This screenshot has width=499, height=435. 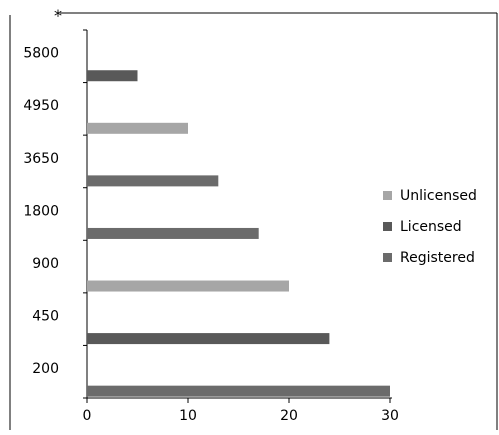 I want to click on legend-label: Unlicensed, so click(x=438, y=196).